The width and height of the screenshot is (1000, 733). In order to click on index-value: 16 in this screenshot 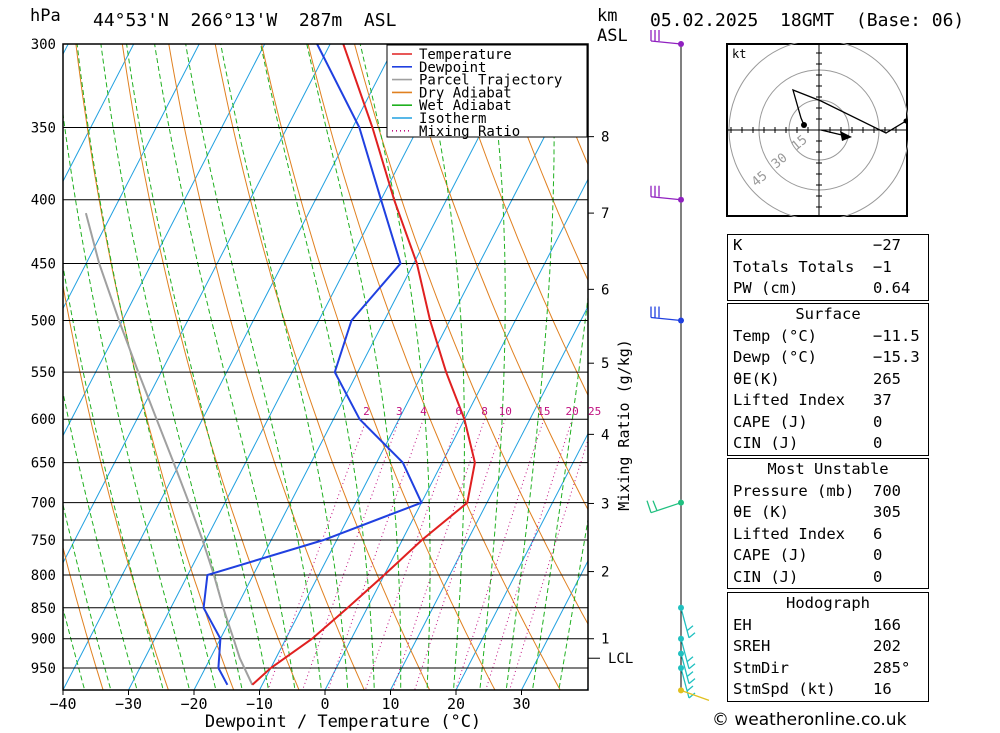, I will do `click(882, 689)`.